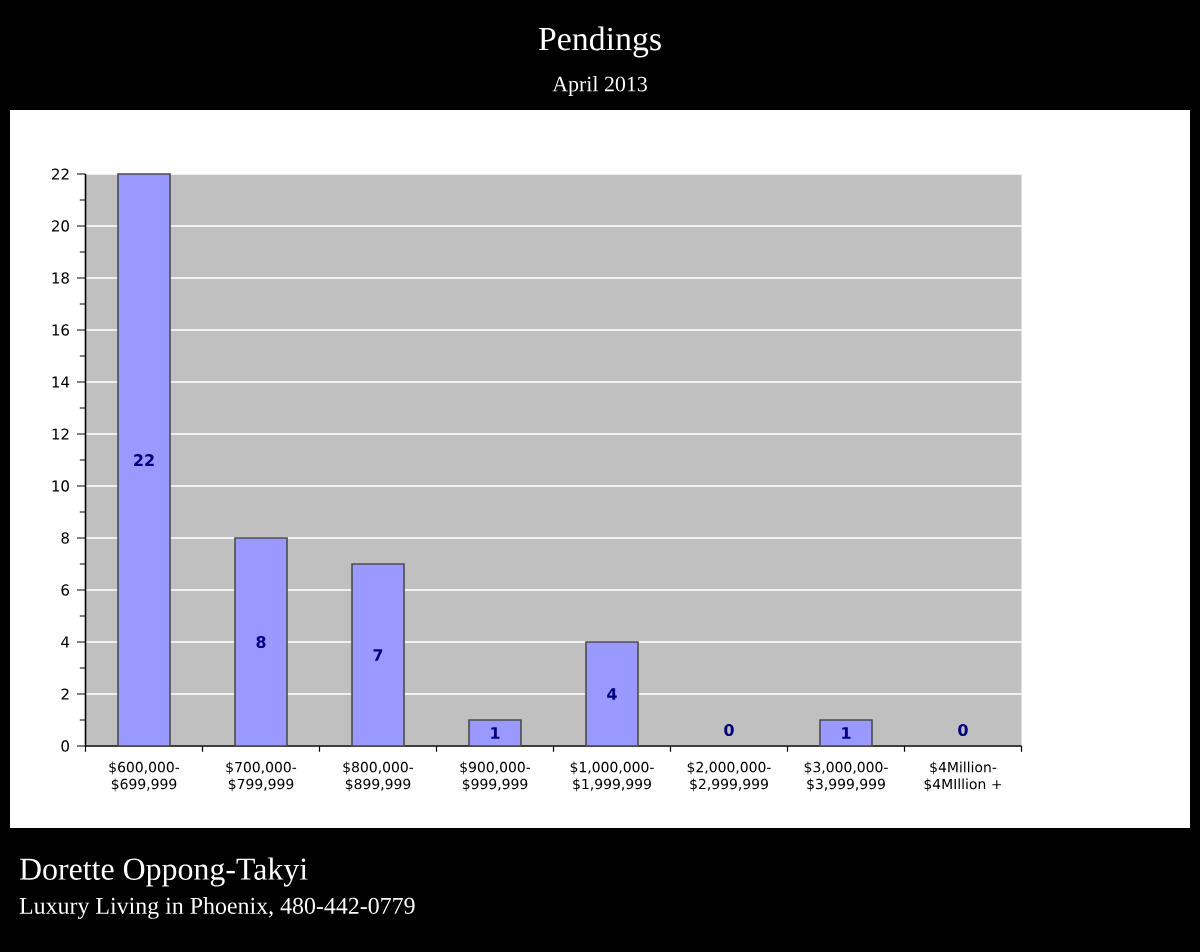  I want to click on text: Dorette Oppong-Takyi, so click(163, 872).